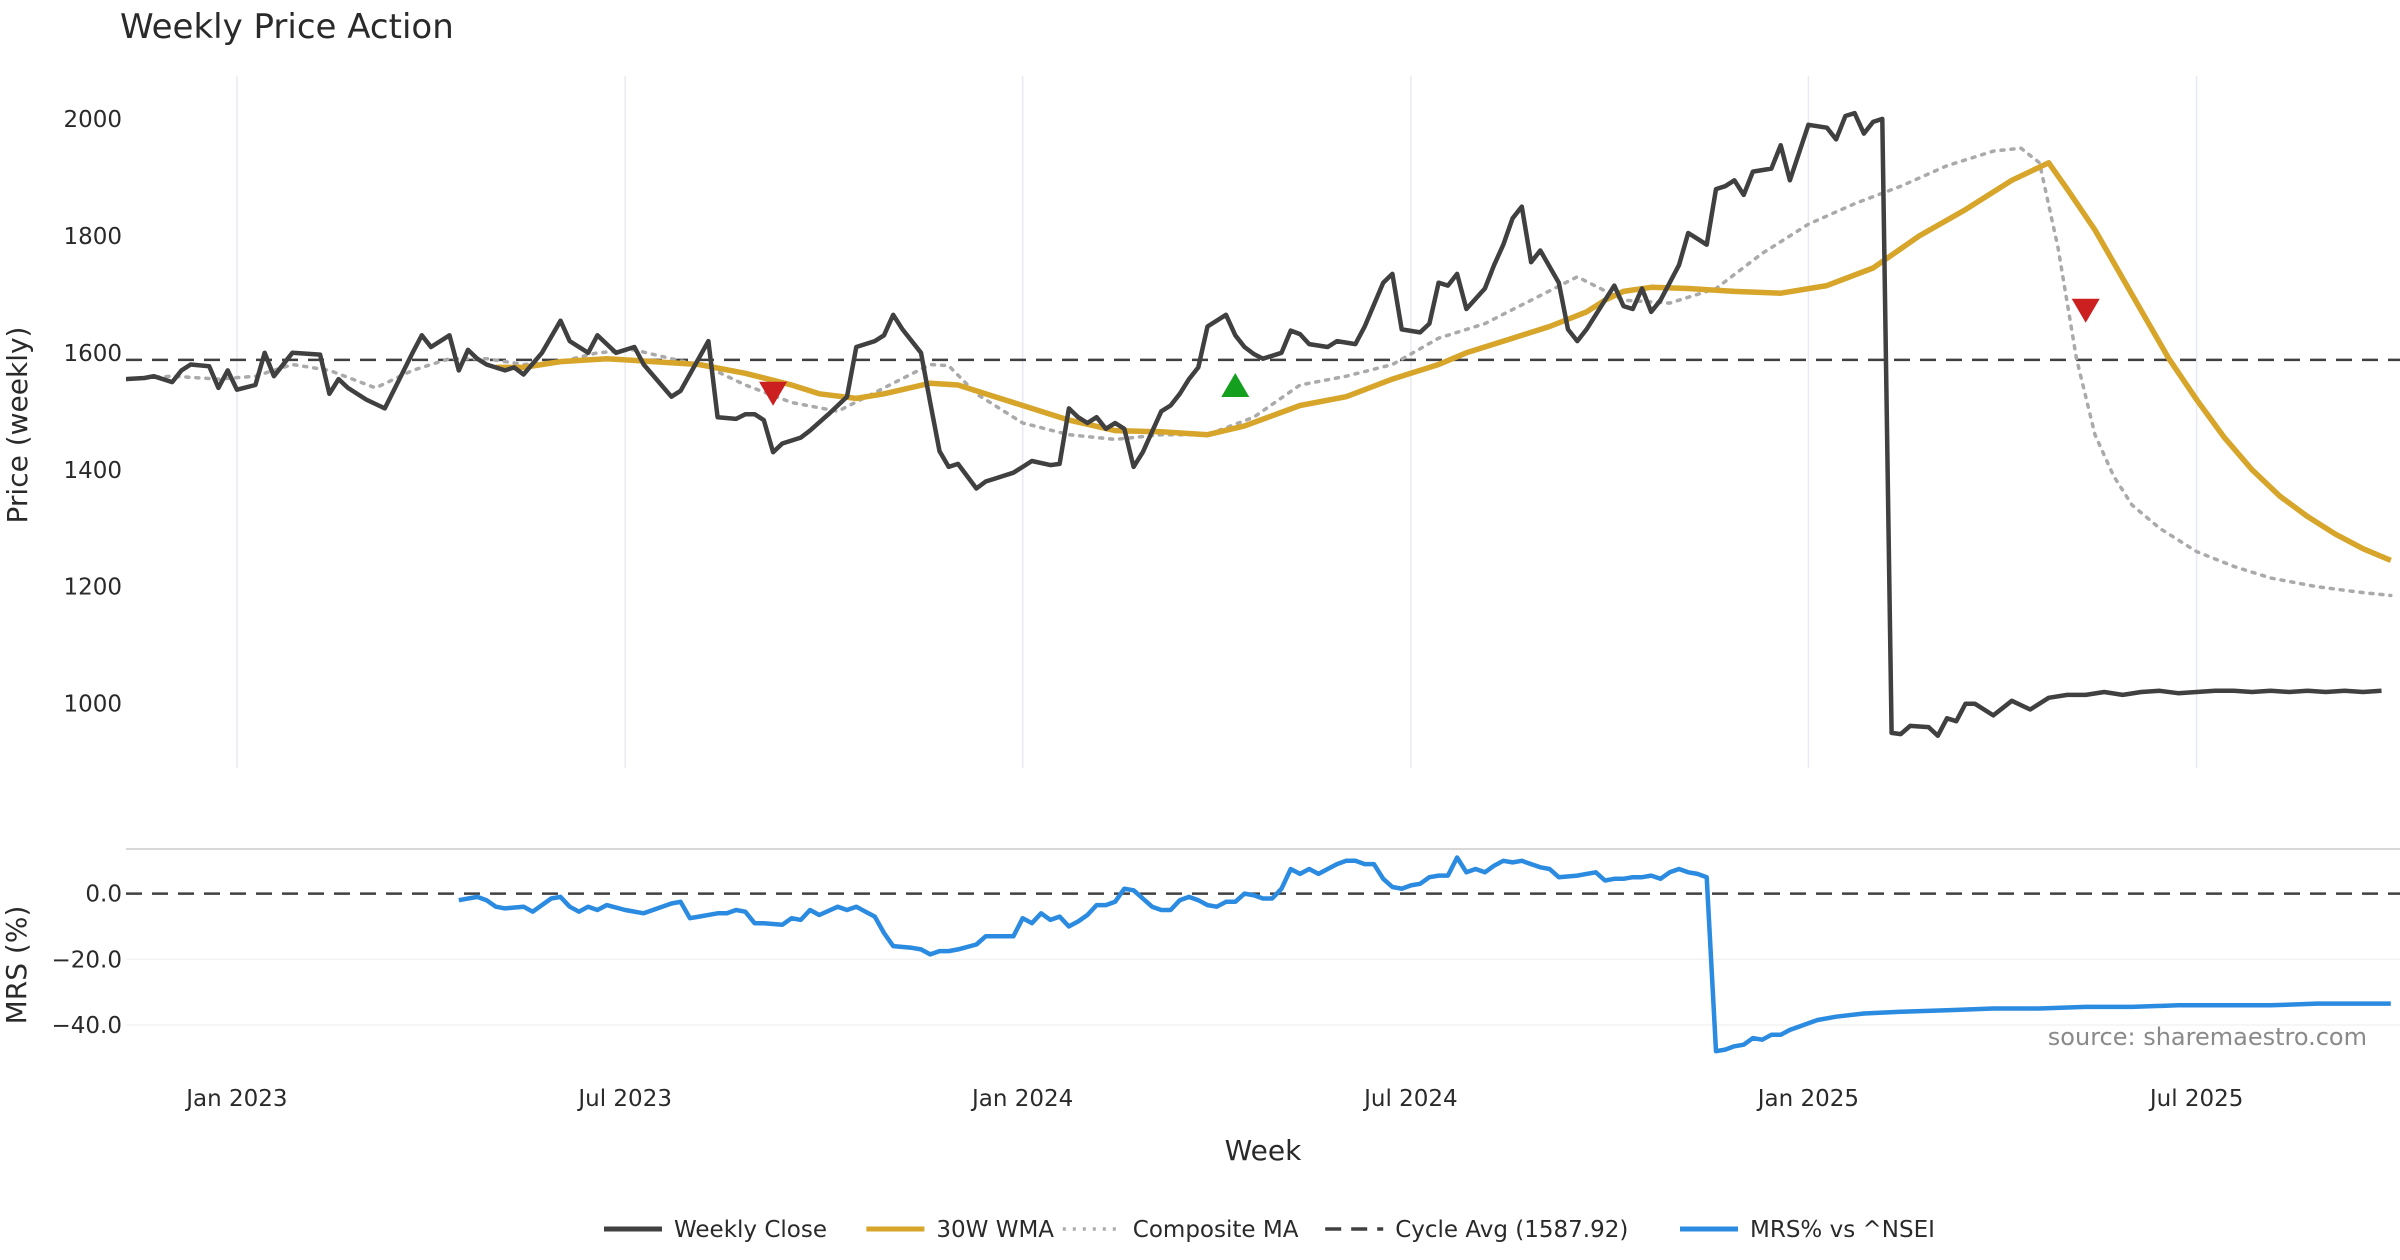 Image resolution: width=2400 pixels, height=1260 pixels. What do you see at coordinates (92, 354) in the screenshot?
I see `price-y-tick-label: 1600` at bounding box center [92, 354].